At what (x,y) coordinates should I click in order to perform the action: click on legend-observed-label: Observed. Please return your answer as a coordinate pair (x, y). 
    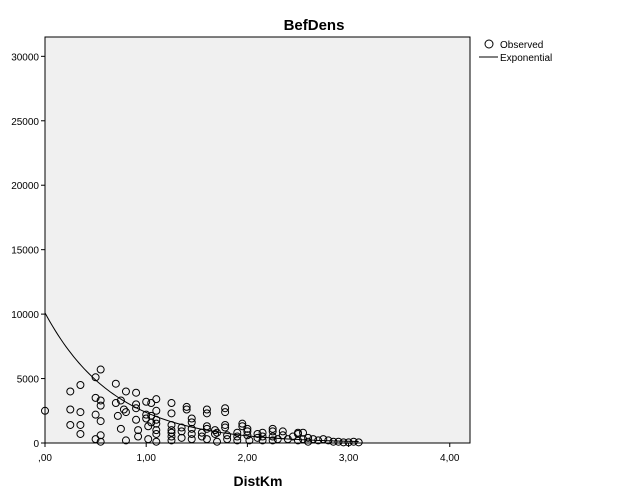
    Looking at the image, I should click on (521, 45).